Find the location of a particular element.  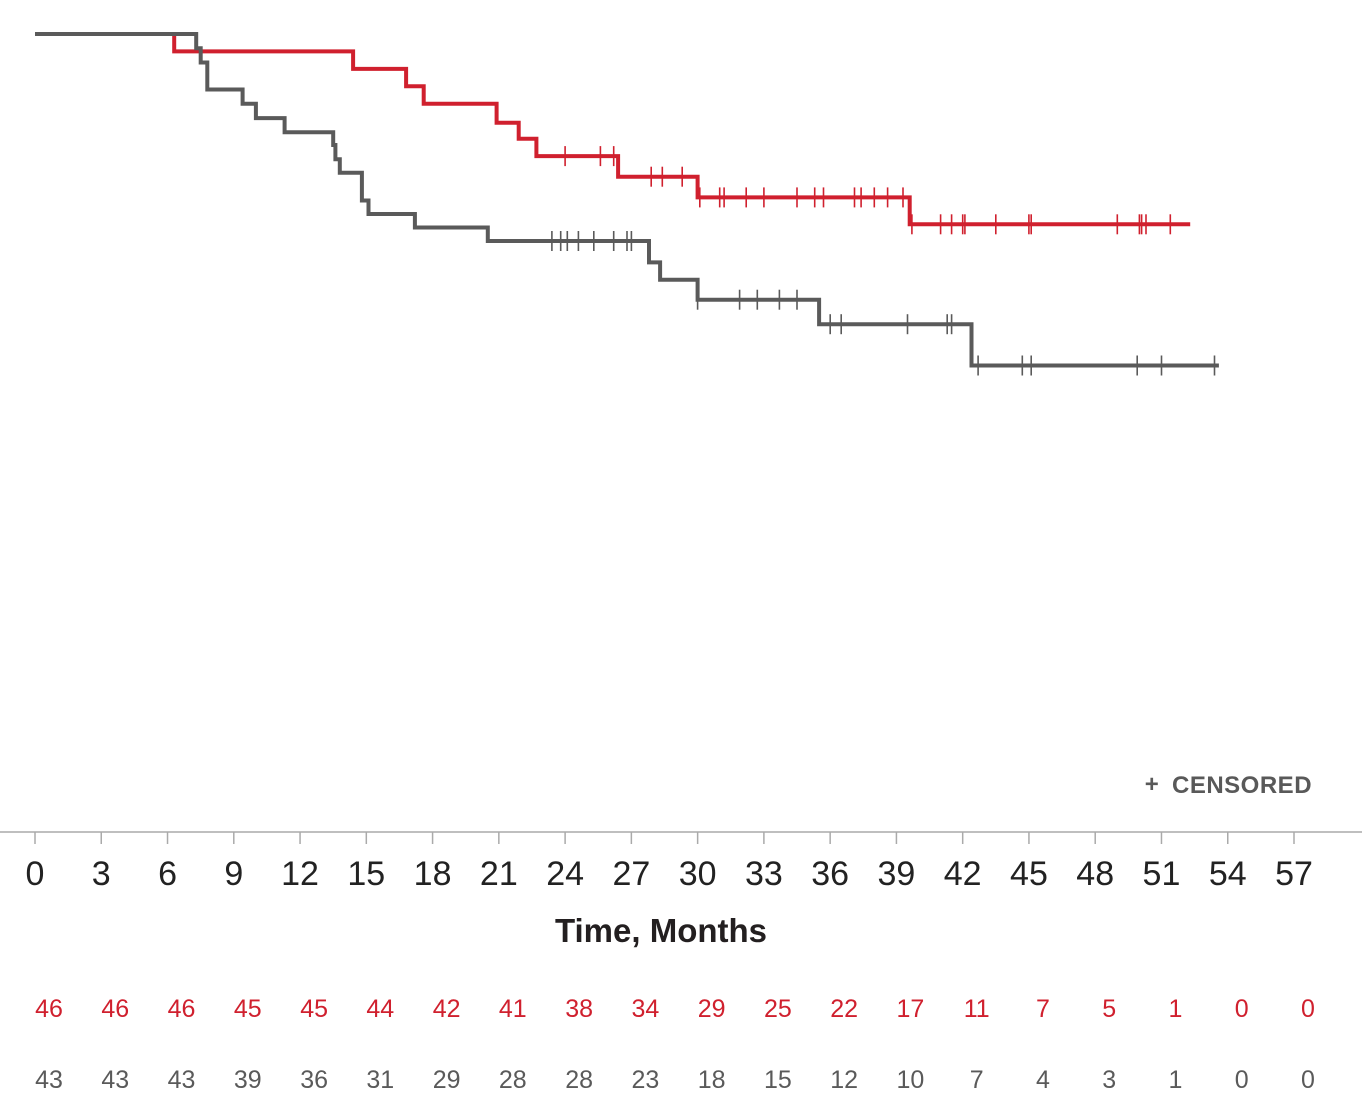

risk-table-cell-row-1: 38 is located at coordinates (579, 1009).